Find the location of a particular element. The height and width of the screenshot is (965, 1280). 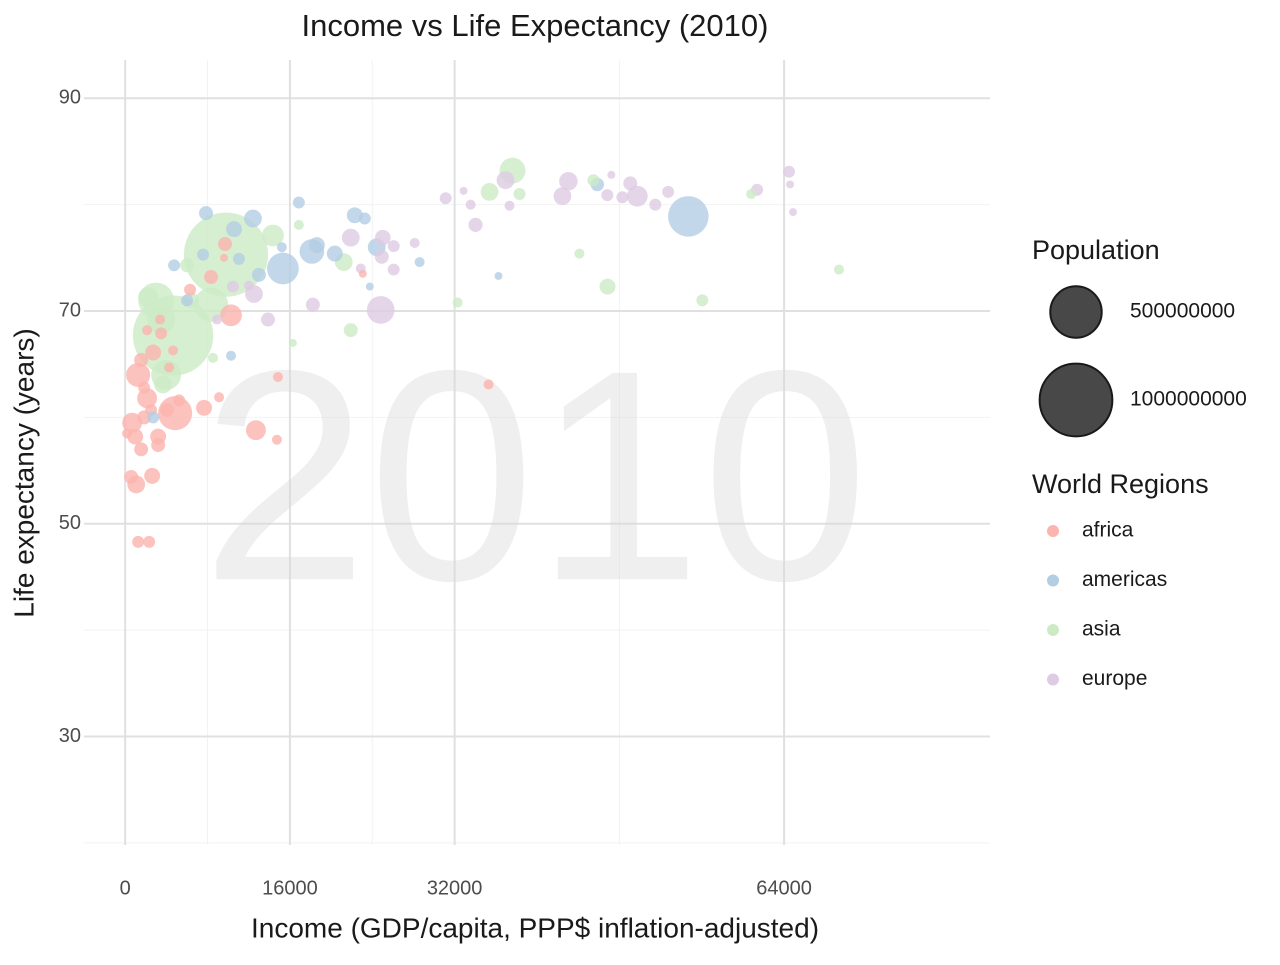

legend-label: asia is located at coordinates (1101, 629).